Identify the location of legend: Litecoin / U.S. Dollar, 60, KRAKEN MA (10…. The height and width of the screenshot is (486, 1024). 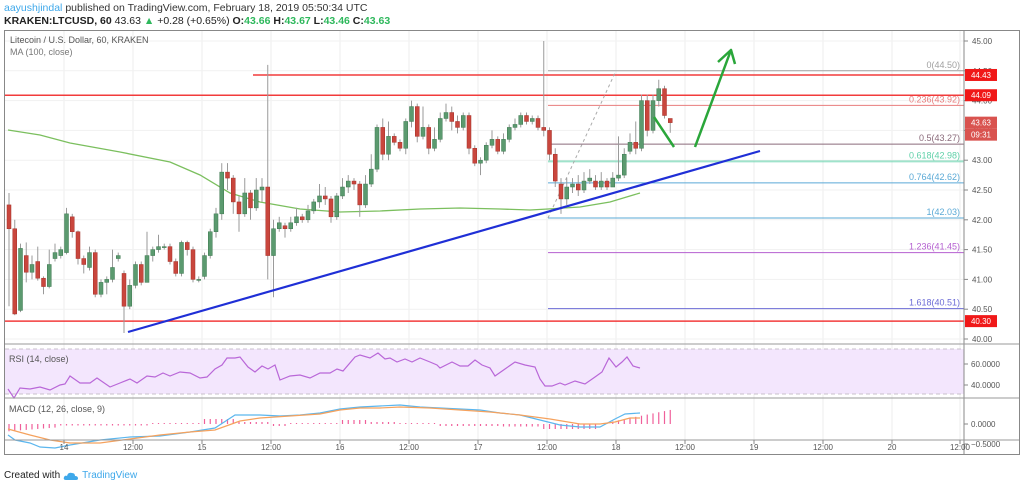
(79, 224).